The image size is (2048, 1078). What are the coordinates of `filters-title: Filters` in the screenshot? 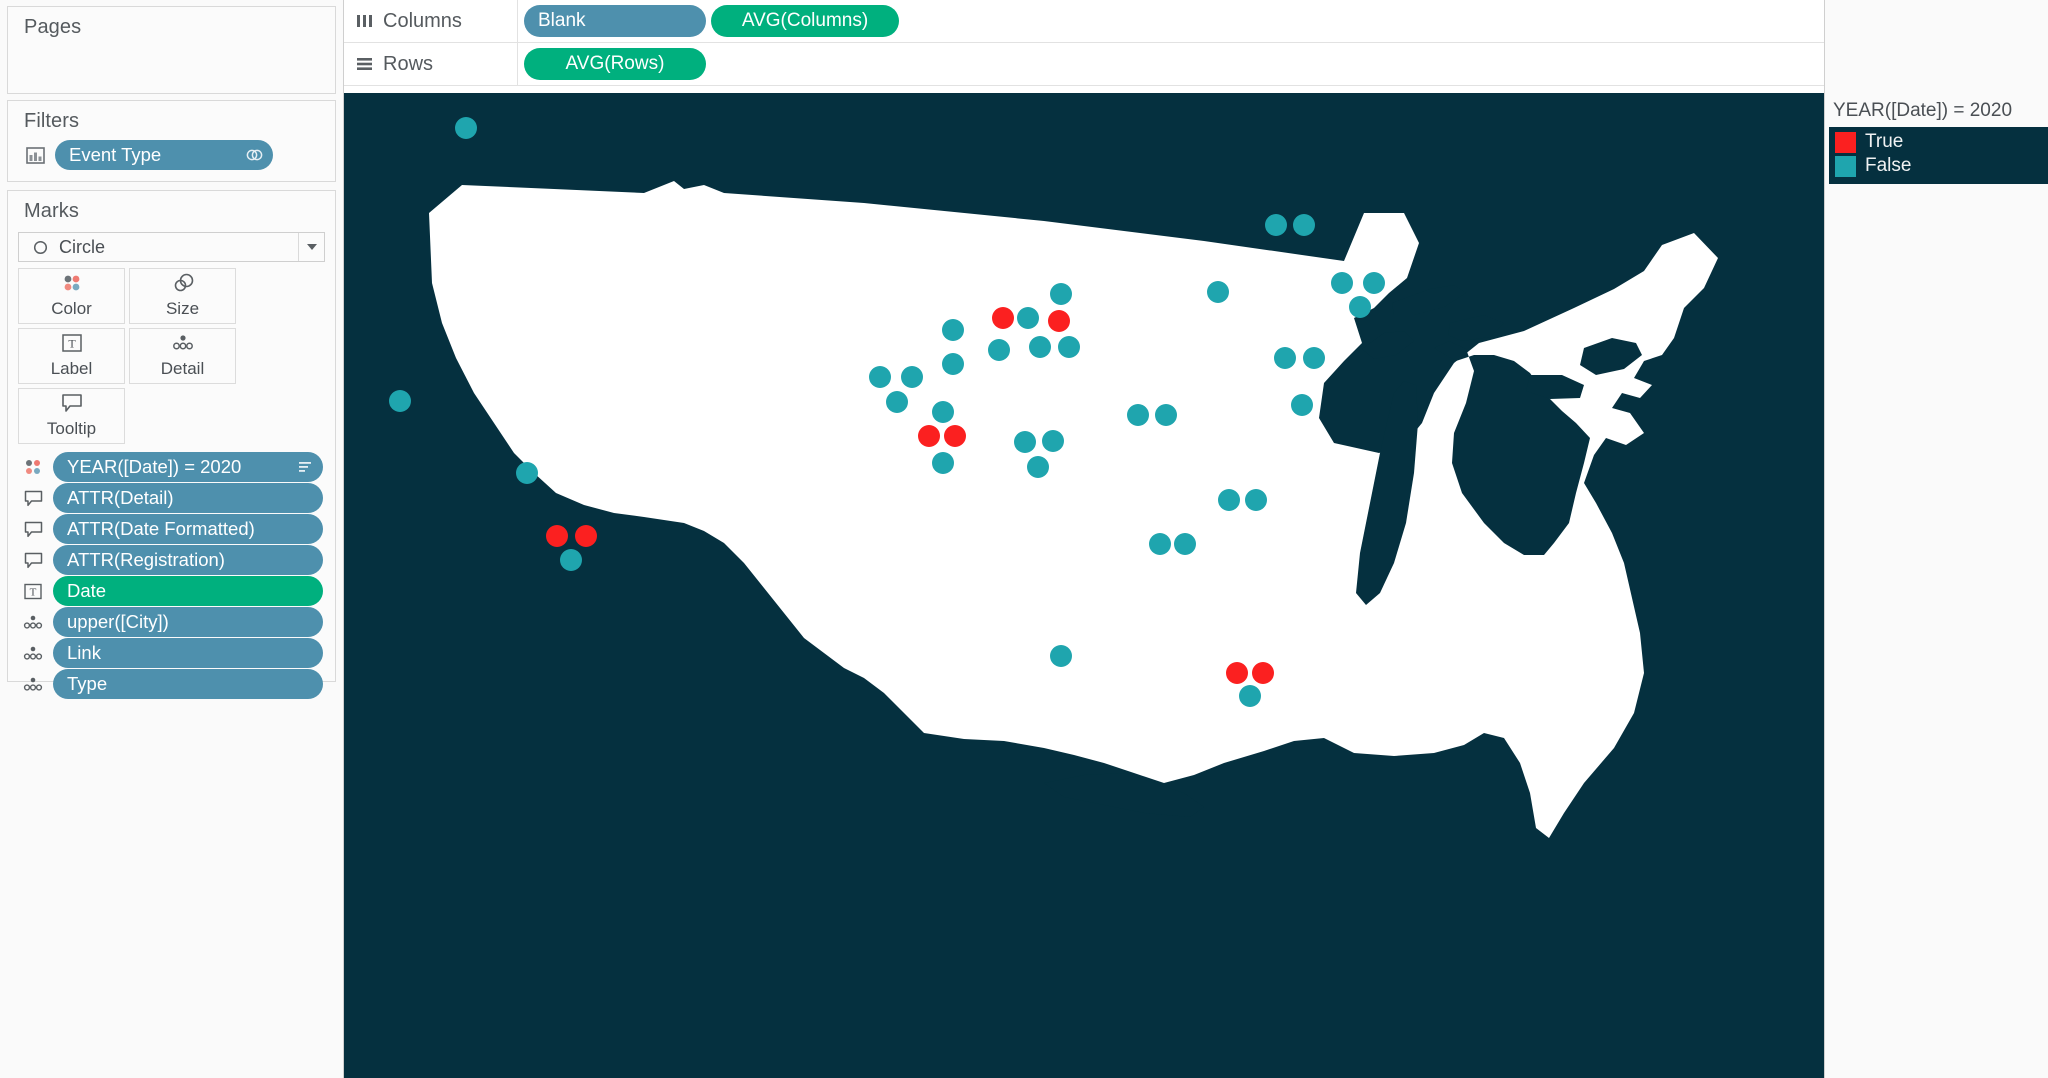 It's located at (52, 121).